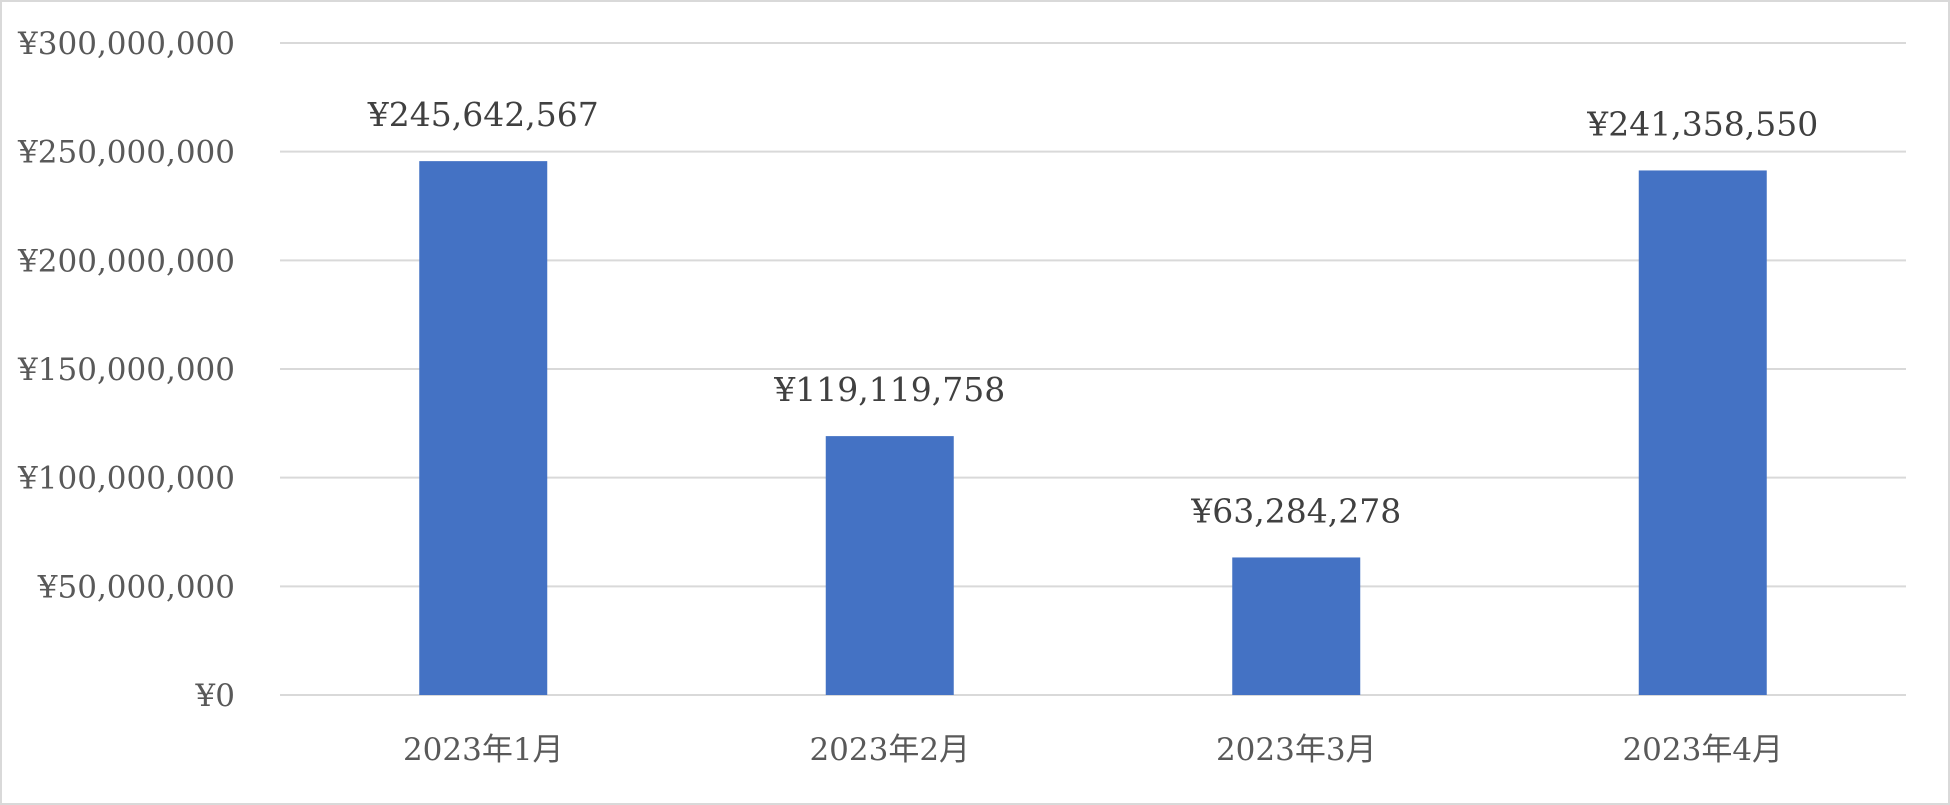 This screenshot has width=1950, height=805. What do you see at coordinates (483, 114) in the screenshot?
I see `data-label: ¥245,642,567` at bounding box center [483, 114].